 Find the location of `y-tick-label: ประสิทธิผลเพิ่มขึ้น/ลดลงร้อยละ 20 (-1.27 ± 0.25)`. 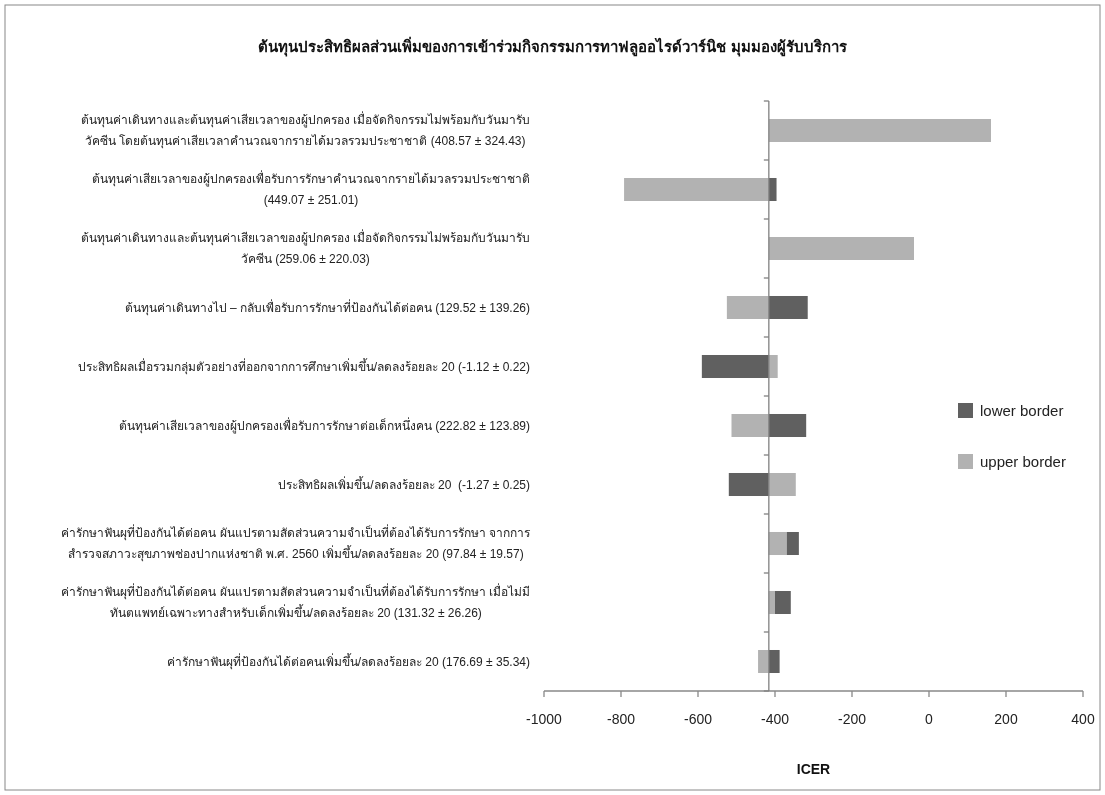

y-tick-label: ประสิทธิผลเพิ่มขึ้น/ลดลงร้อยละ 20 (-1.27 ± 0.25) is located at coordinates (404, 484).